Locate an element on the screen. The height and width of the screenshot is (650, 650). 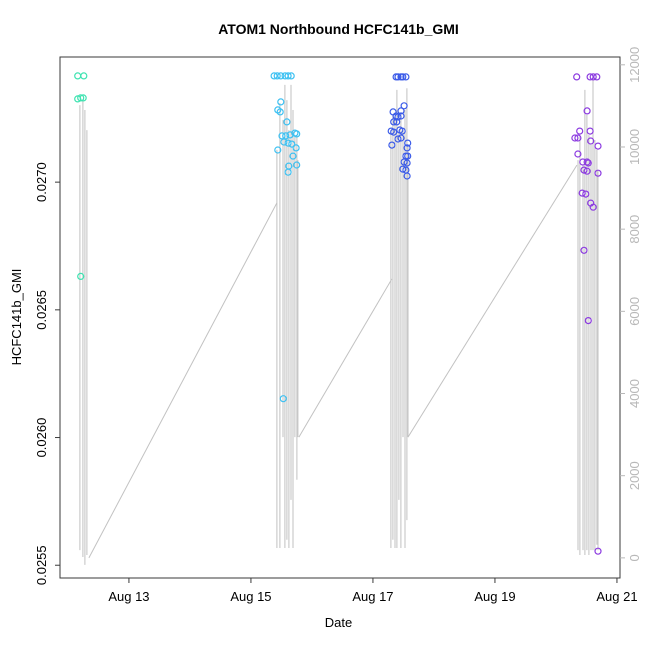
x-tick-label: Aug 19 is located at coordinates (494, 596).